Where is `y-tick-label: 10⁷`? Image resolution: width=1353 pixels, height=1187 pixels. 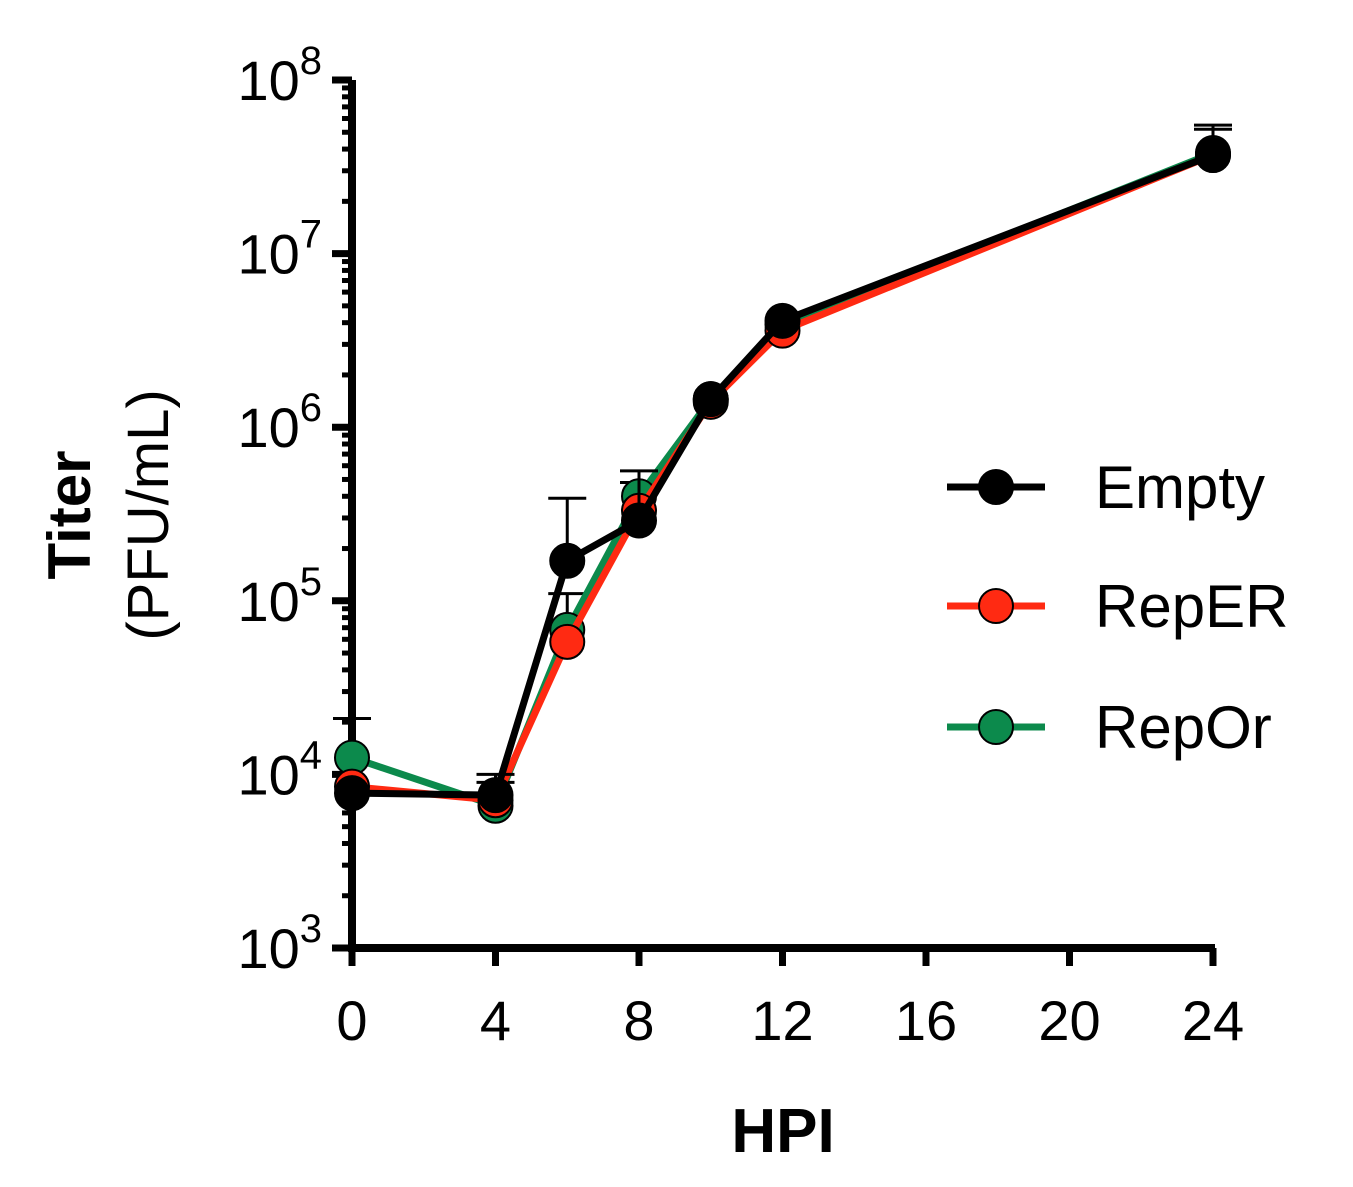
y-tick-label: 10⁷ is located at coordinates (279, 249).